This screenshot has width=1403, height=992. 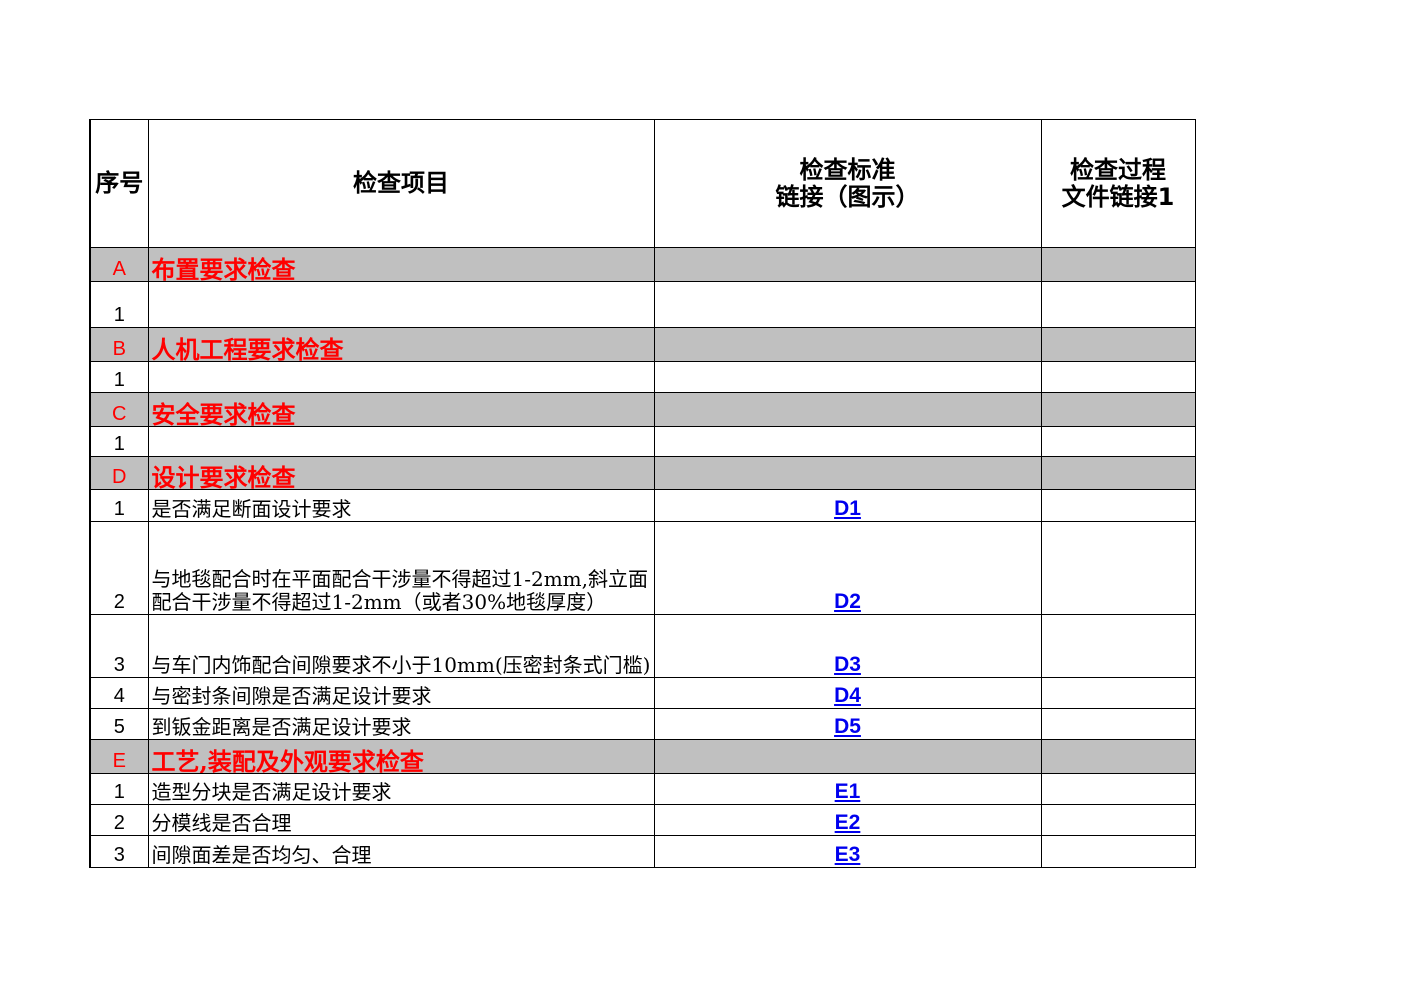 I want to click on cell: D5, so click(x=847, y=724).